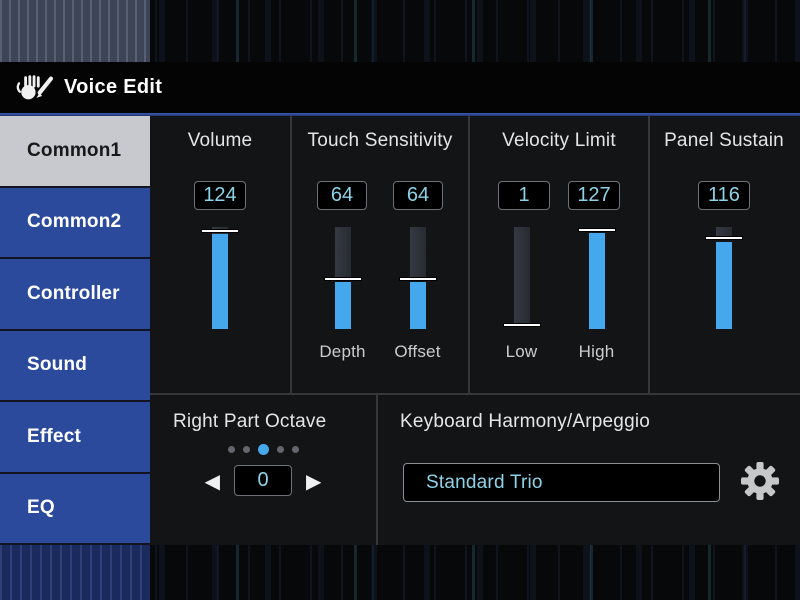 This screenshot has width=800, height=600. Describe the element at coordinates (525, 421) in the screenshot. I see `harmony-label: Keyboard Harmony/Arpeggio` at that location.